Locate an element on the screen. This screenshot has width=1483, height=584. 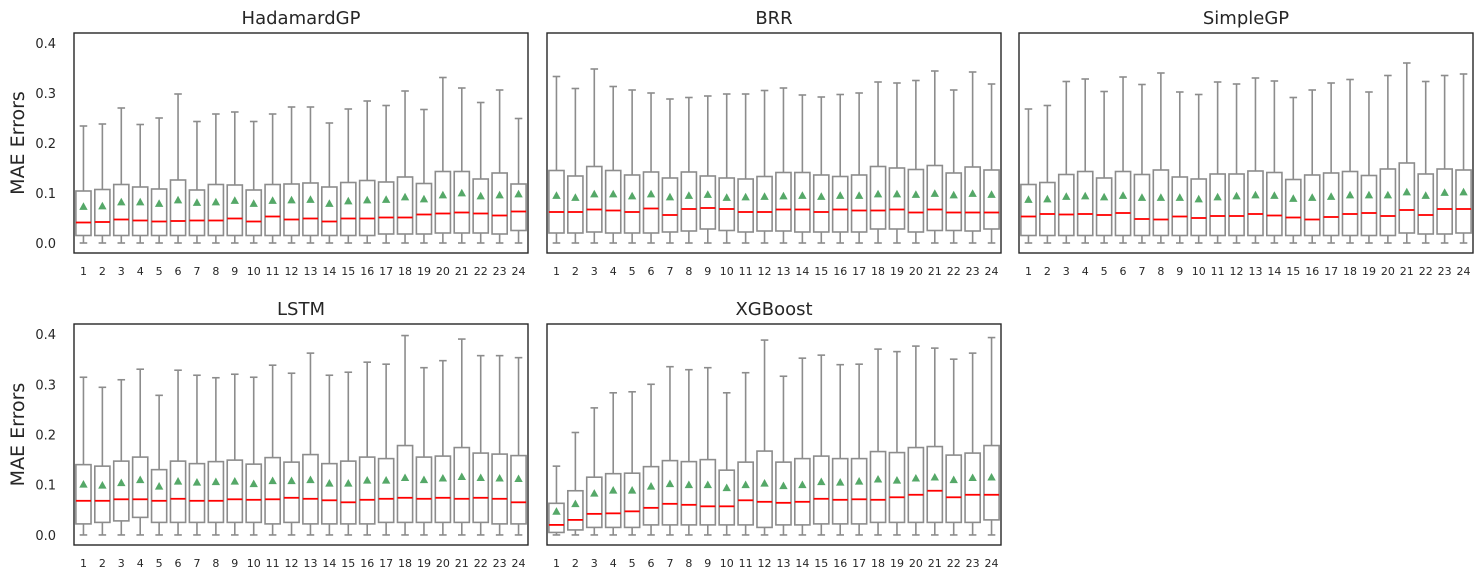
subplot-title: XGBoost is located at coordinates (773, 309).